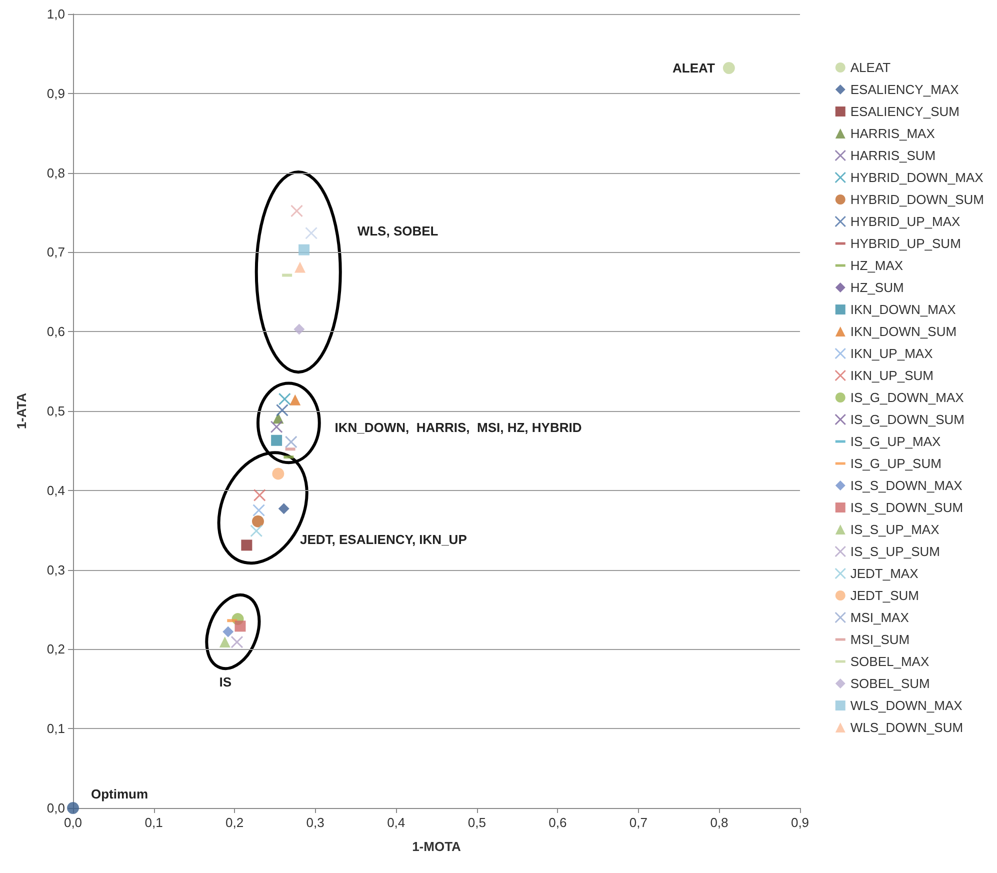 The image size is (997, 873). What do you see at coordinates (907, 397) in the screenshot?
I see `legend-label: IS_G_DOWN_MAX` at bounding box center [907, 397].